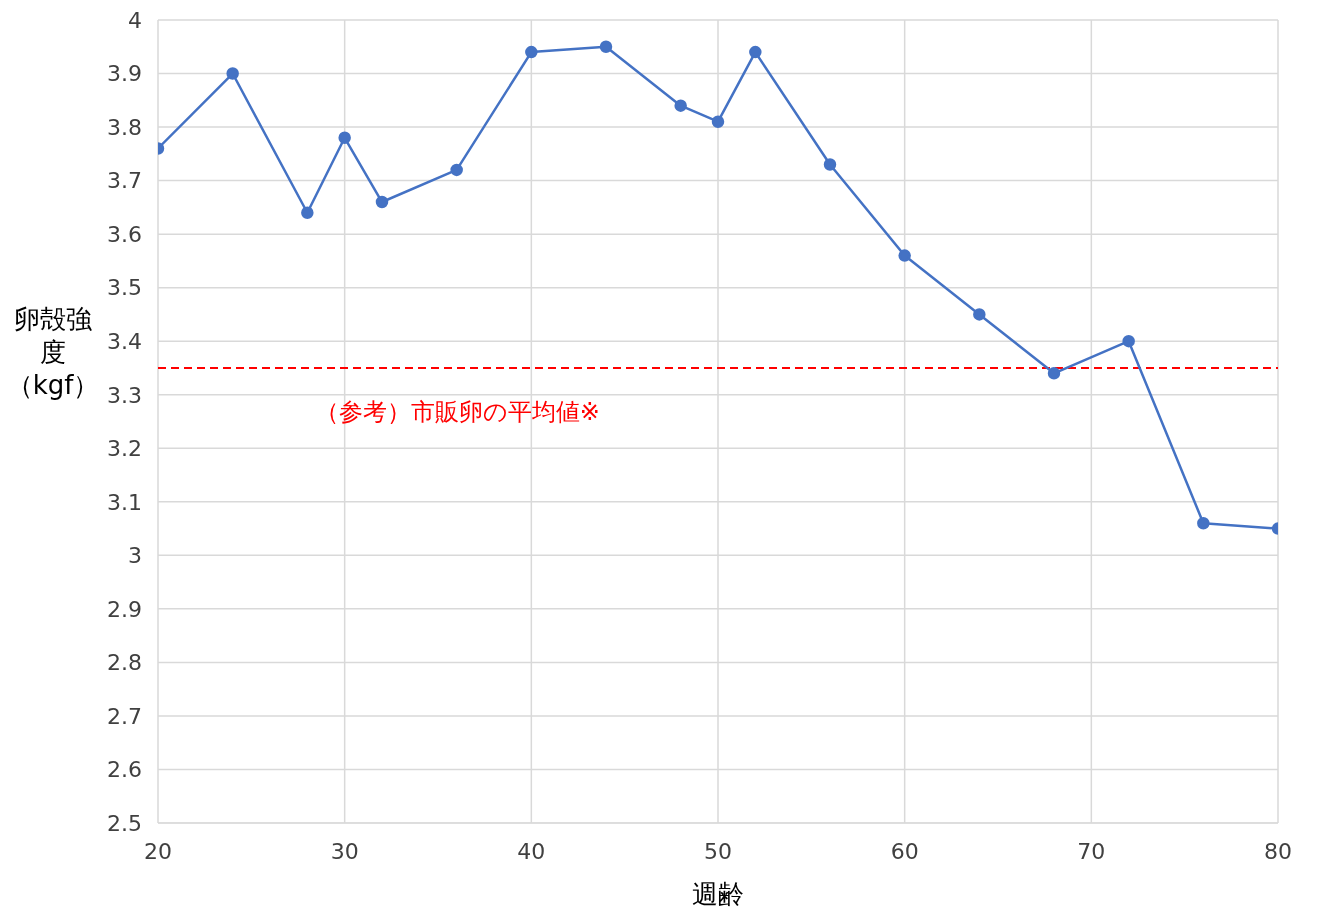  What do you see at coordinates (135, 20) in the screenshot?
I see `y-tick-label: 4` at bounding box center [135, 20].